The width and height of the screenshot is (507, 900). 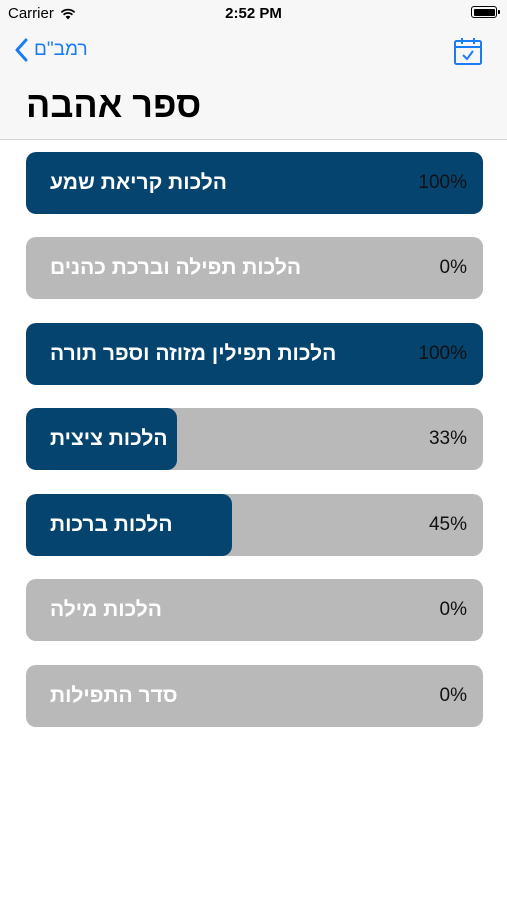 I want to click on status-left: Carrier, so click(x=42, y=13).